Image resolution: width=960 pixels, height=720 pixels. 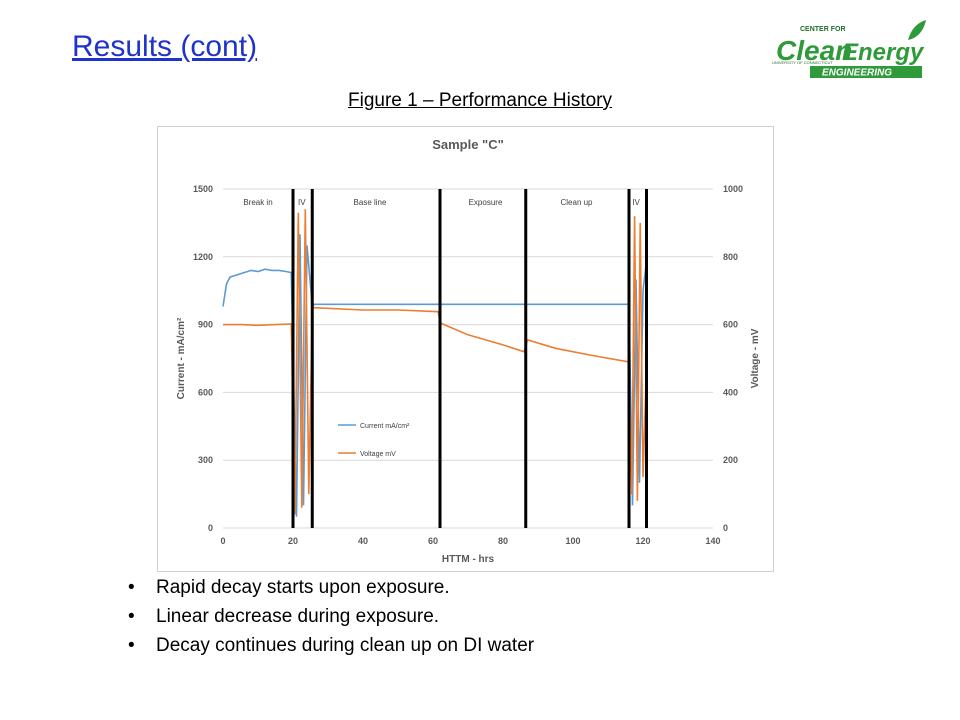 What do you see at coordinates (293, 541) in the screenshot?
I see `x-tick-label: 20` at bounding box center [293, 541].